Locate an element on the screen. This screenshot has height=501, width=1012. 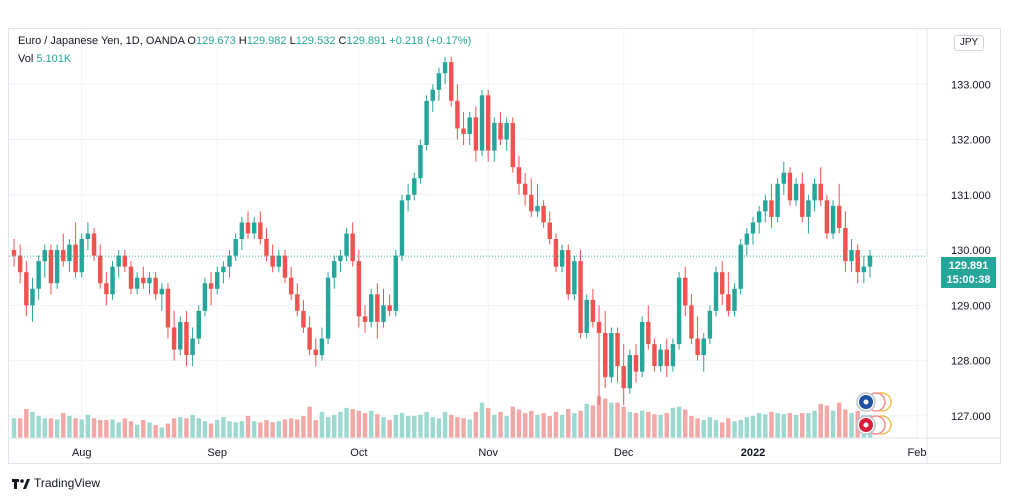
event-markers is located at coordinates (874, 413).